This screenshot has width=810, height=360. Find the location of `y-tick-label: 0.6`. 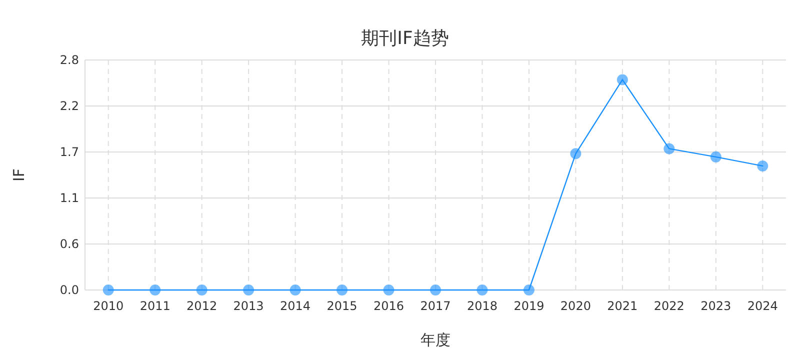

y-tick-label: 0.6 is located at coordinates (69, 244).